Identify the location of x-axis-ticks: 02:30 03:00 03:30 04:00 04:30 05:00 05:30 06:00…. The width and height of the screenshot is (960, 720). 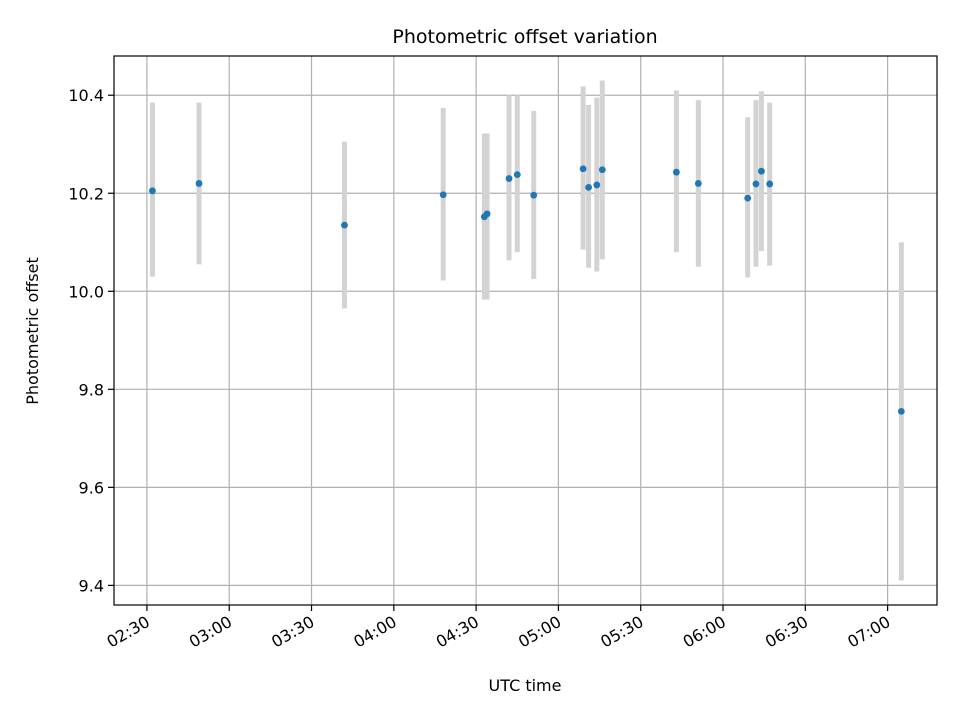
(498, 628).